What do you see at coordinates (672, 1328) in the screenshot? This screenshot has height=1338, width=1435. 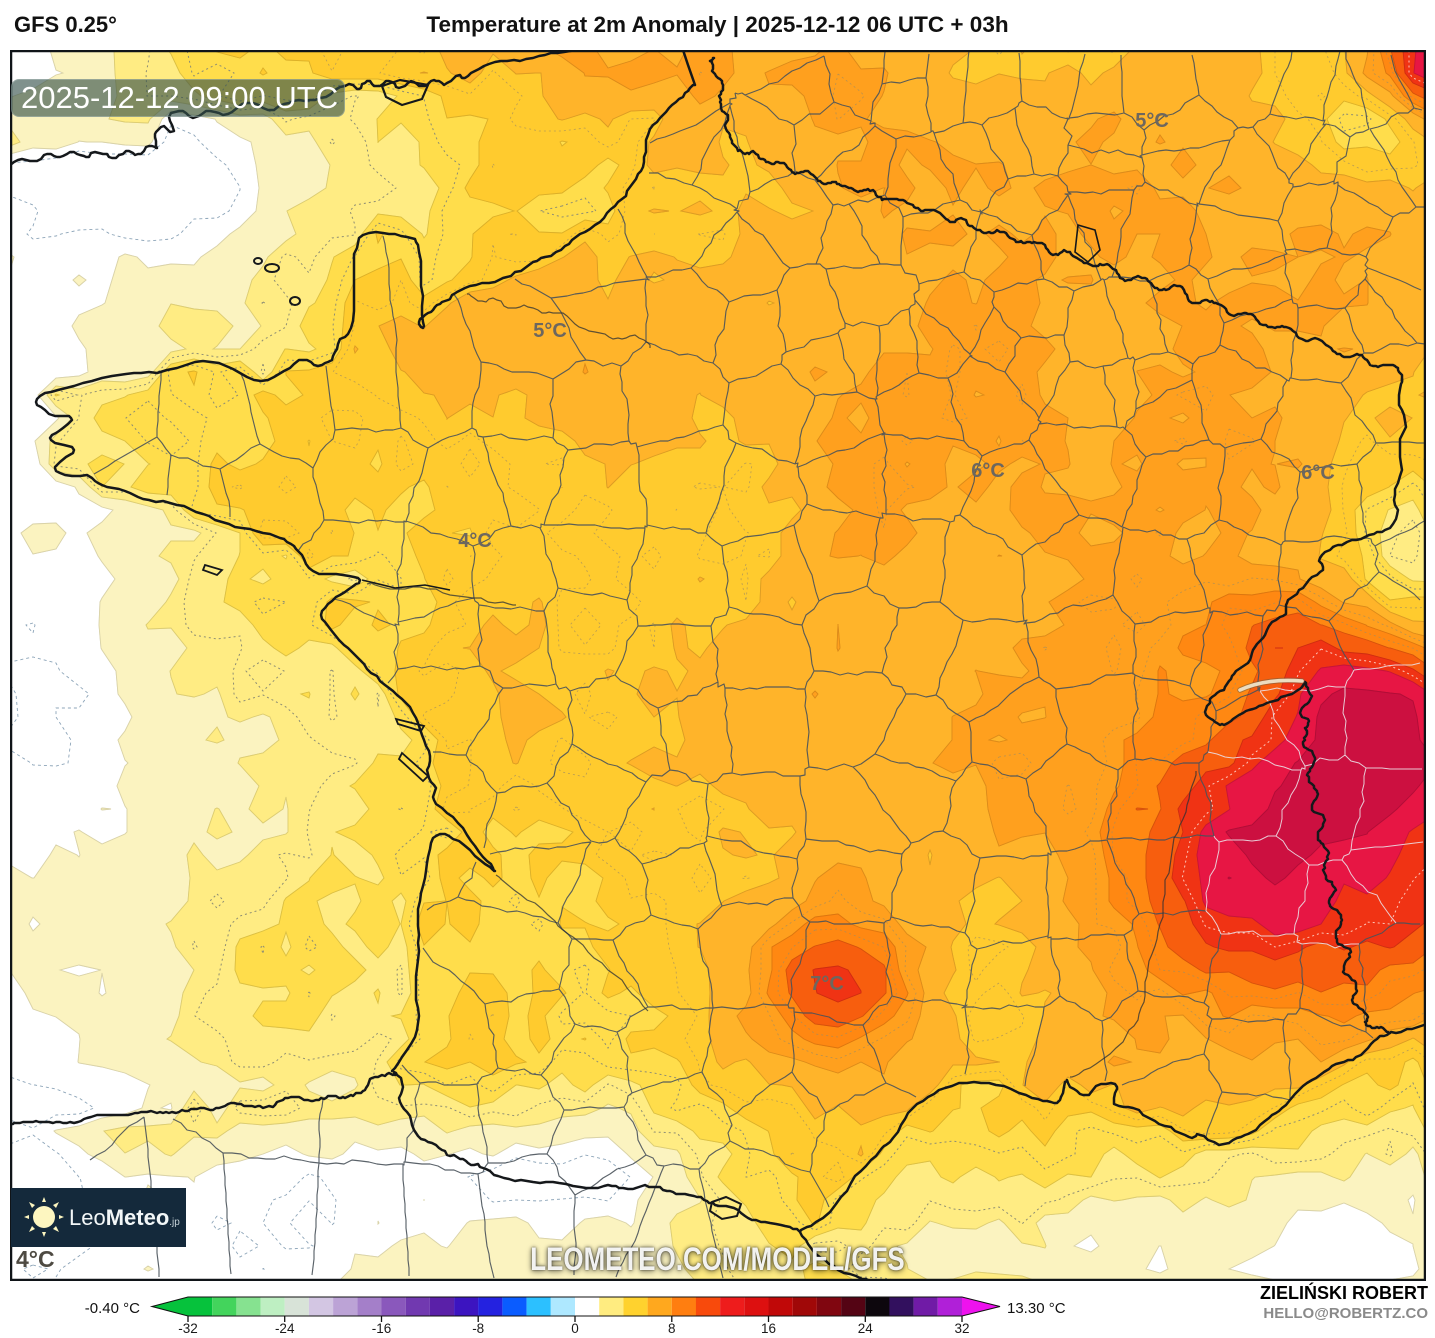 I see `svg-text: 8` at bounding box center [672, 1328].